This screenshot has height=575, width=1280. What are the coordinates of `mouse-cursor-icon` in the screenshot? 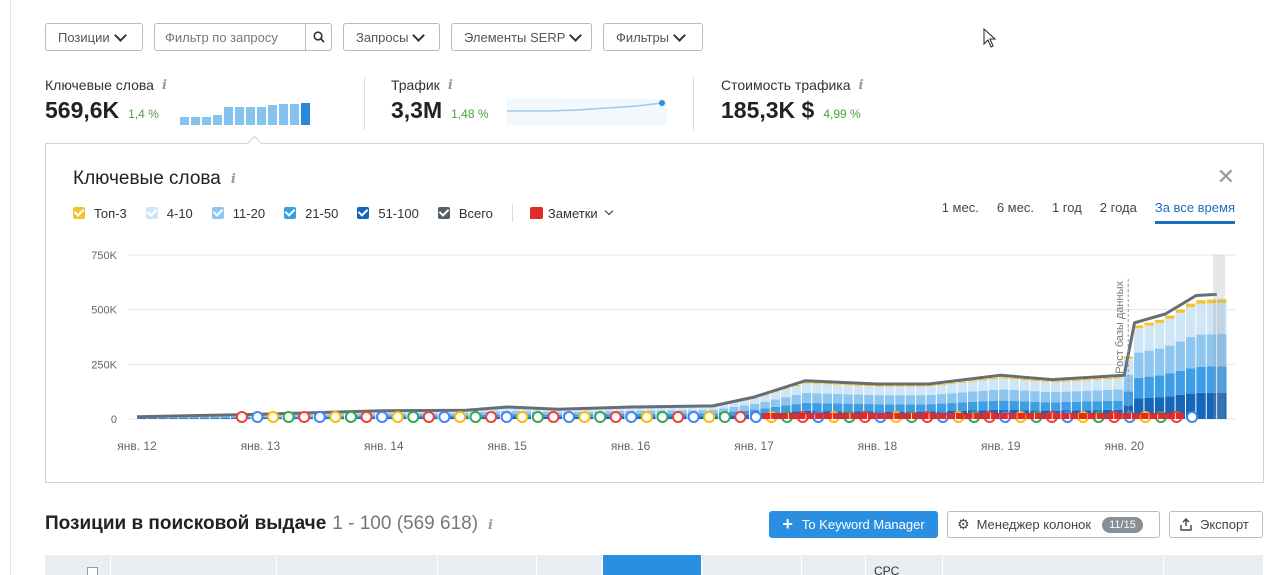 It's located at (990, 38).